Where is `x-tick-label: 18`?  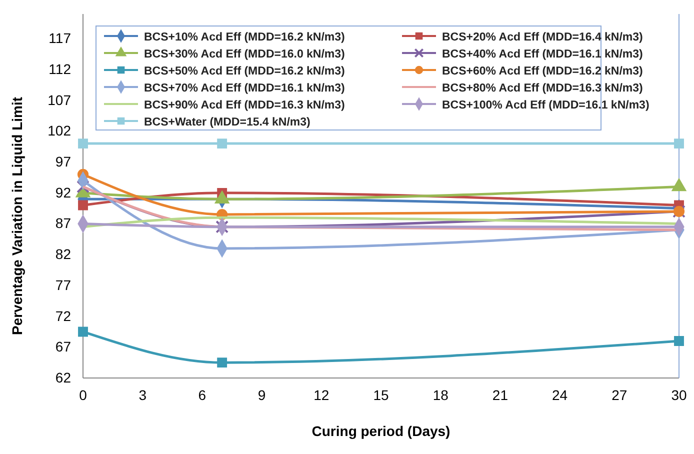
x-tick-label: 18 is located at coordinates (440, 394).